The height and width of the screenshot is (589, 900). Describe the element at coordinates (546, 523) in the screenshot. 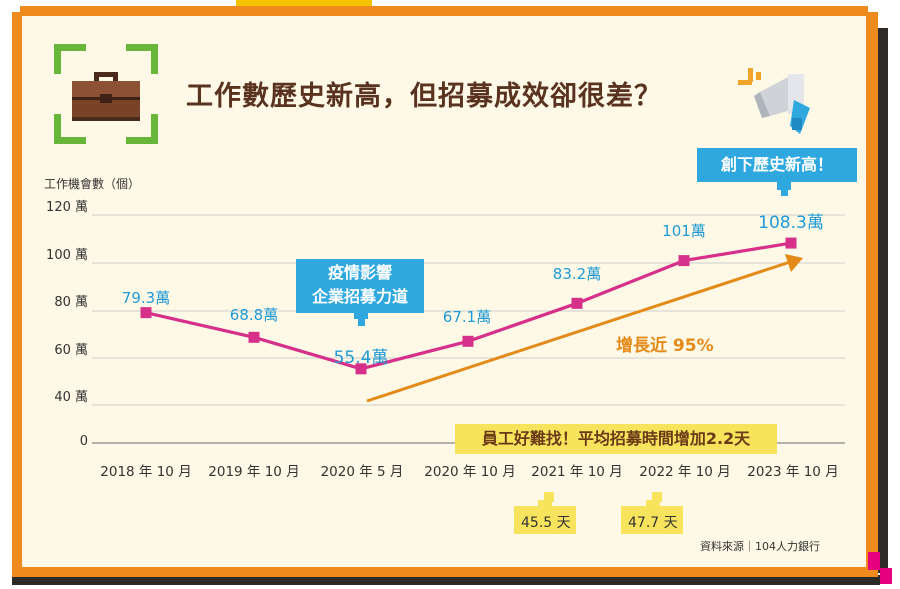

I see `days-label: 45.5 天` at that location.